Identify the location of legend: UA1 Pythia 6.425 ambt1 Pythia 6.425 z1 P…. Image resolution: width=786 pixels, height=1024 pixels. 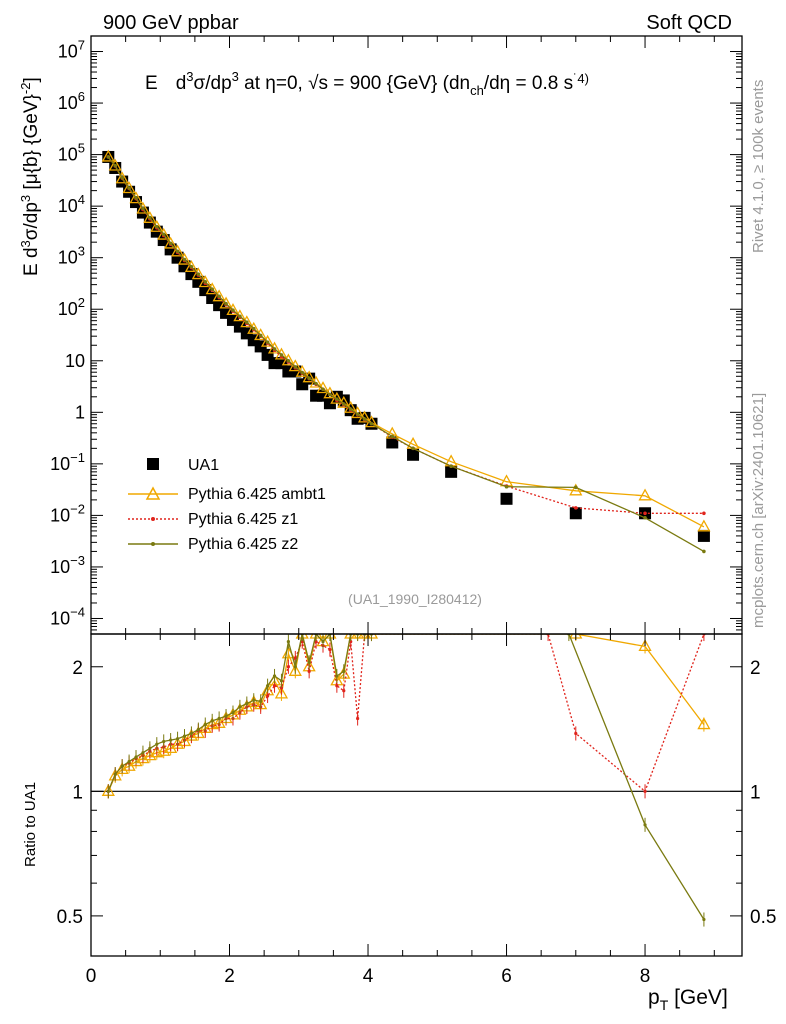
(227, 505).